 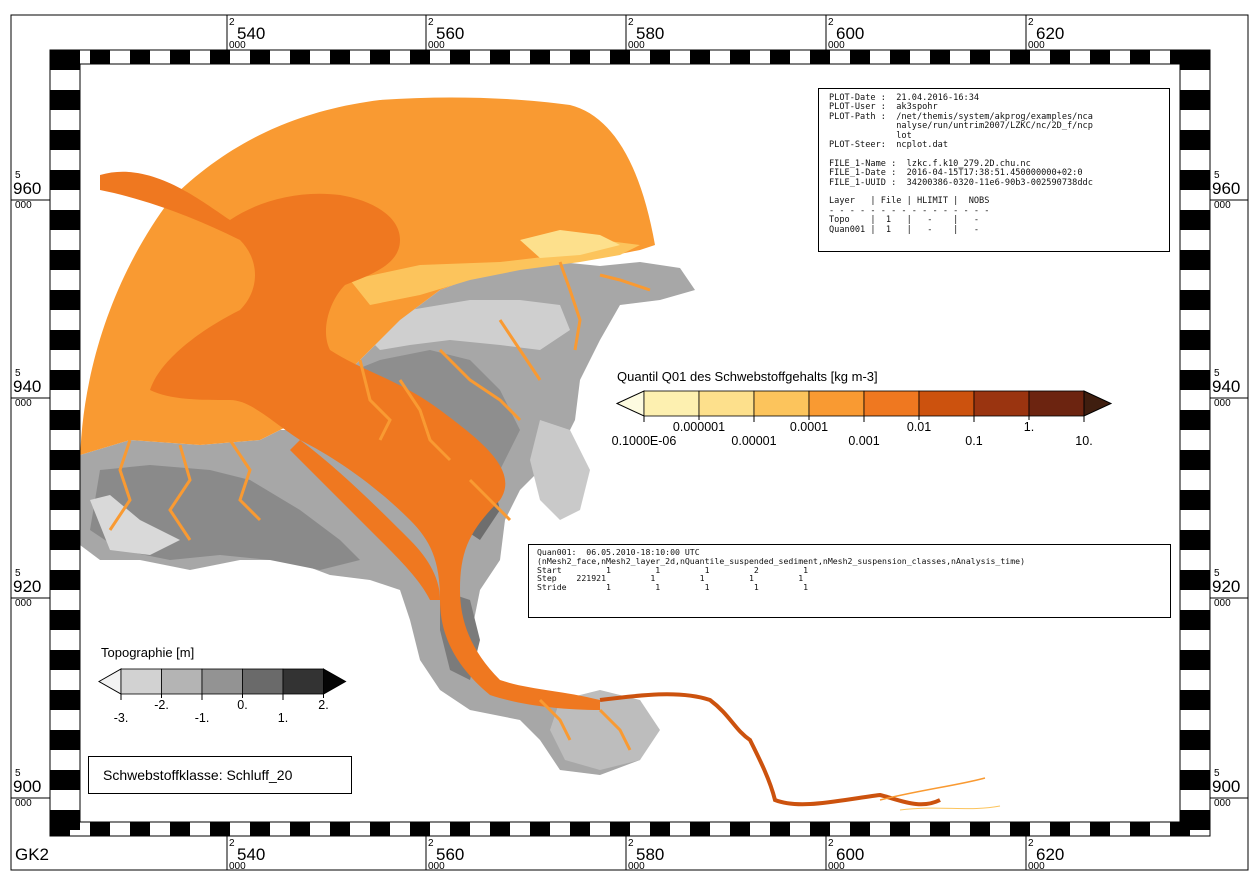 What do you see at coordinates (1029, 427) in the screenshot?
I see `legend-label-top: 1.` at bounding box center [1029, 427].